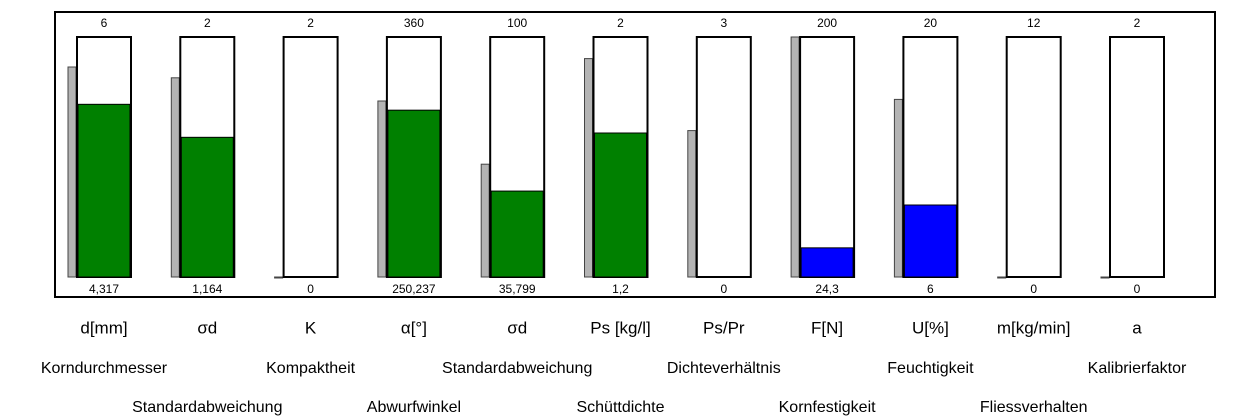 The image size is (1233, 418). Describe the element at coordinates (723, 23) in the screenshot. I see `max-label: 3` at that location.